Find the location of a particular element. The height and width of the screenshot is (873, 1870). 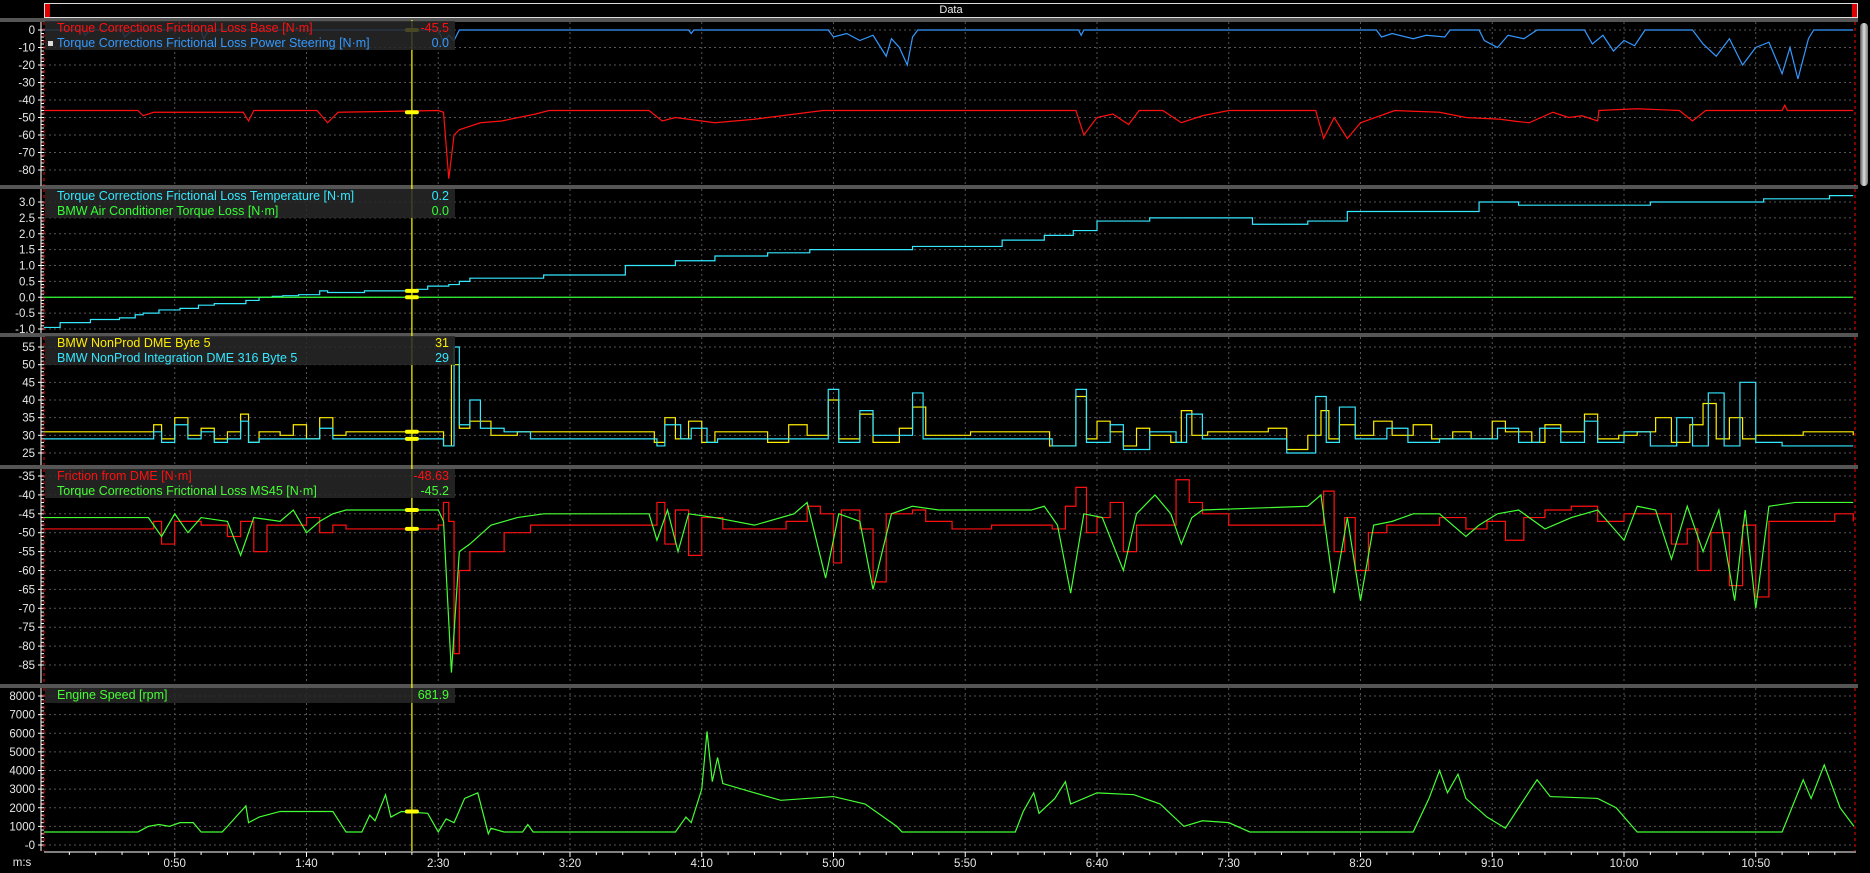

x-tick-label: 0:50 is located at coordinates (175, 864).